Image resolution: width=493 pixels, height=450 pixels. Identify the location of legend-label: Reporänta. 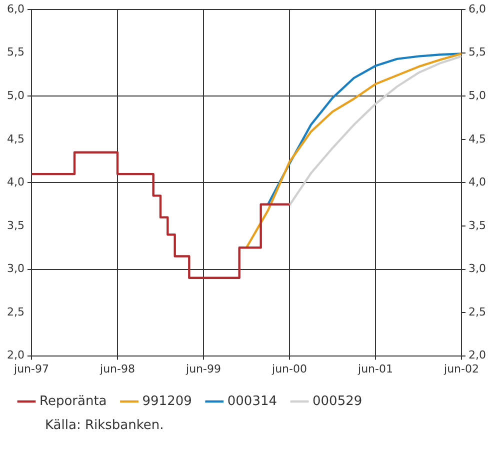
(73, 401).